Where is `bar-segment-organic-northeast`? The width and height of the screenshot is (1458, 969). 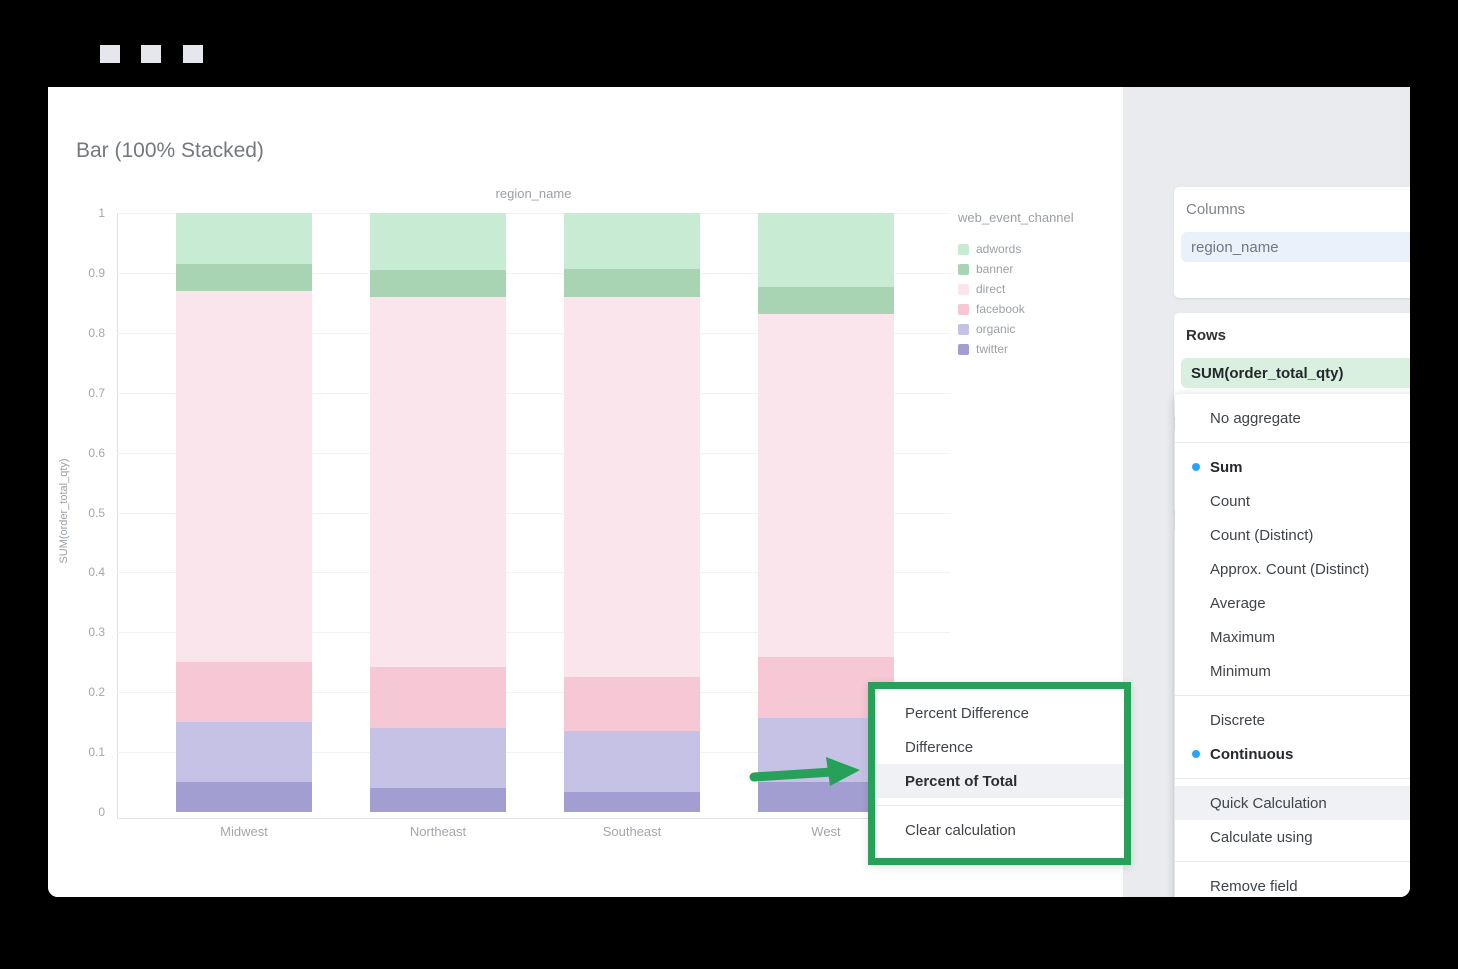
bar-segment-organic-northeast is located at coordinates (438, 758).